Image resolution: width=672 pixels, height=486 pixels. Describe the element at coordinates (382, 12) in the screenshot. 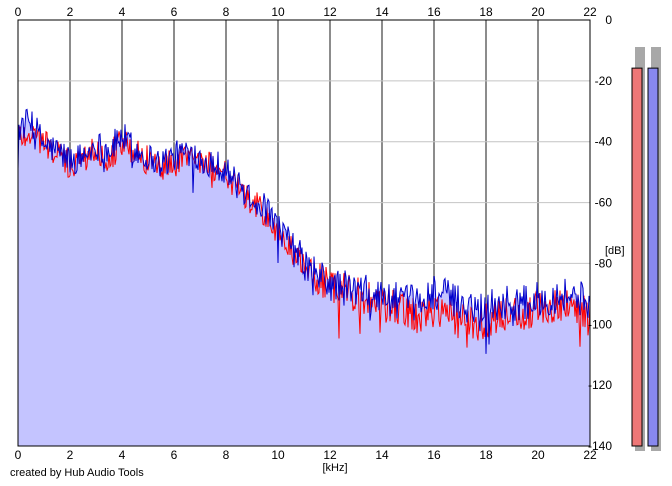

I see `x-tick-label-top: 14` at that location.